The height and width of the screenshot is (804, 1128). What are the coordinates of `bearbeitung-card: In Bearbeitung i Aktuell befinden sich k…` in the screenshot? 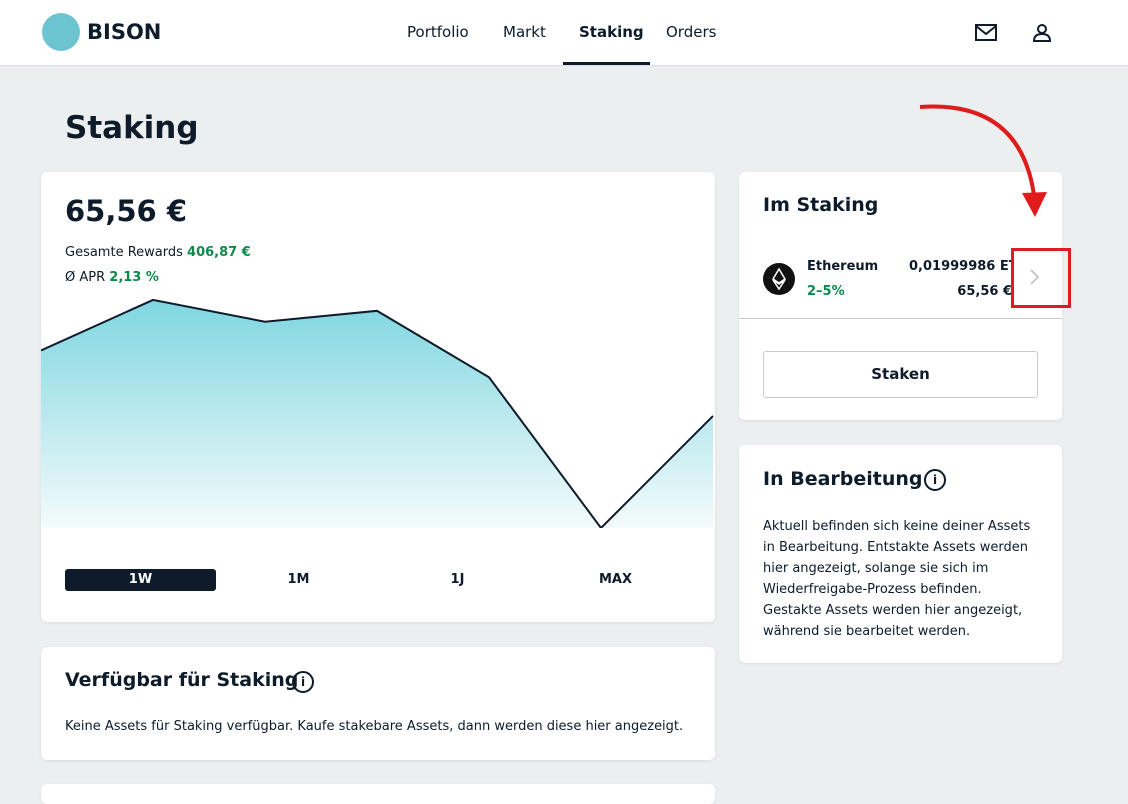 It's located at (900, 554).